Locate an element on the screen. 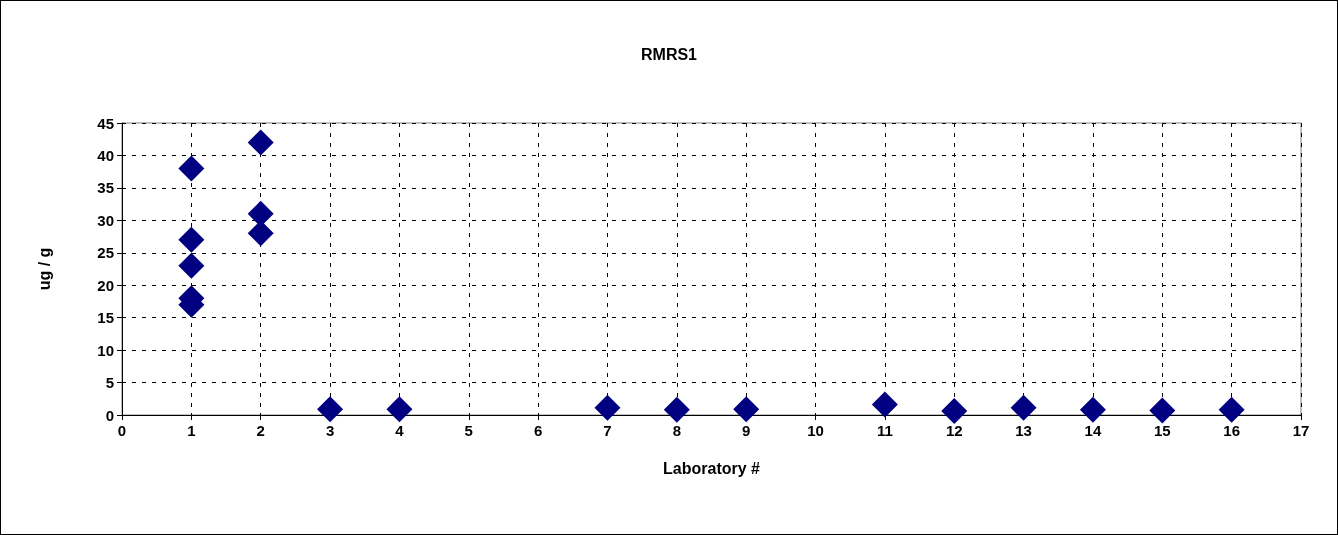 The image size is (1338, 535). x-tick-label: 14 is located at coordinates (1093, 430).